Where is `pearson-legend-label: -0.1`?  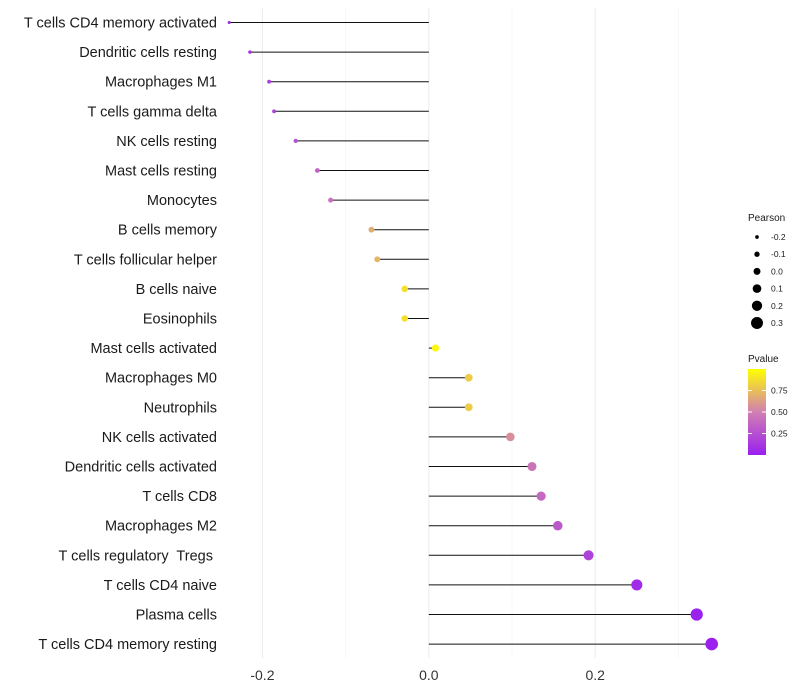 pearson-legend-label: -0.1 is located at coordinates (778, 254).